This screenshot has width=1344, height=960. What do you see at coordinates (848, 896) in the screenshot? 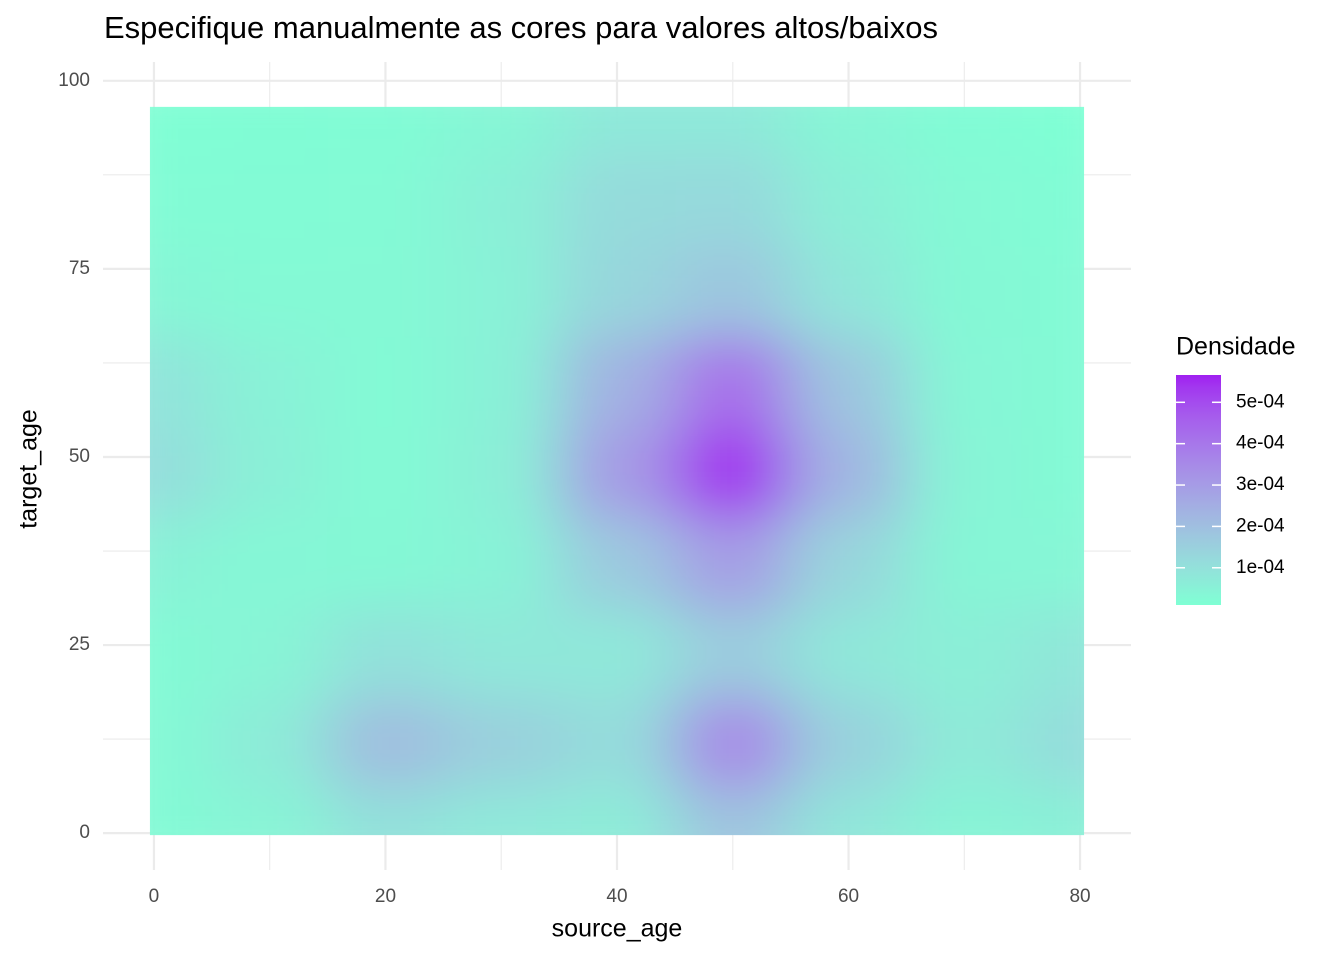
I see `x-tick-label: 60` at bounding box center [848, 896].